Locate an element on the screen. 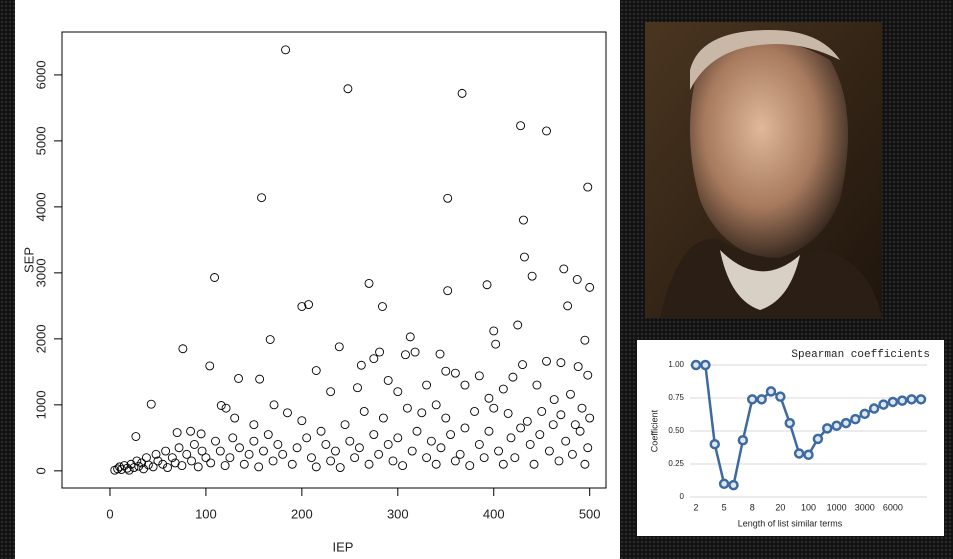  y-axis-label: Coefficient is located at coordinates (654, 430).